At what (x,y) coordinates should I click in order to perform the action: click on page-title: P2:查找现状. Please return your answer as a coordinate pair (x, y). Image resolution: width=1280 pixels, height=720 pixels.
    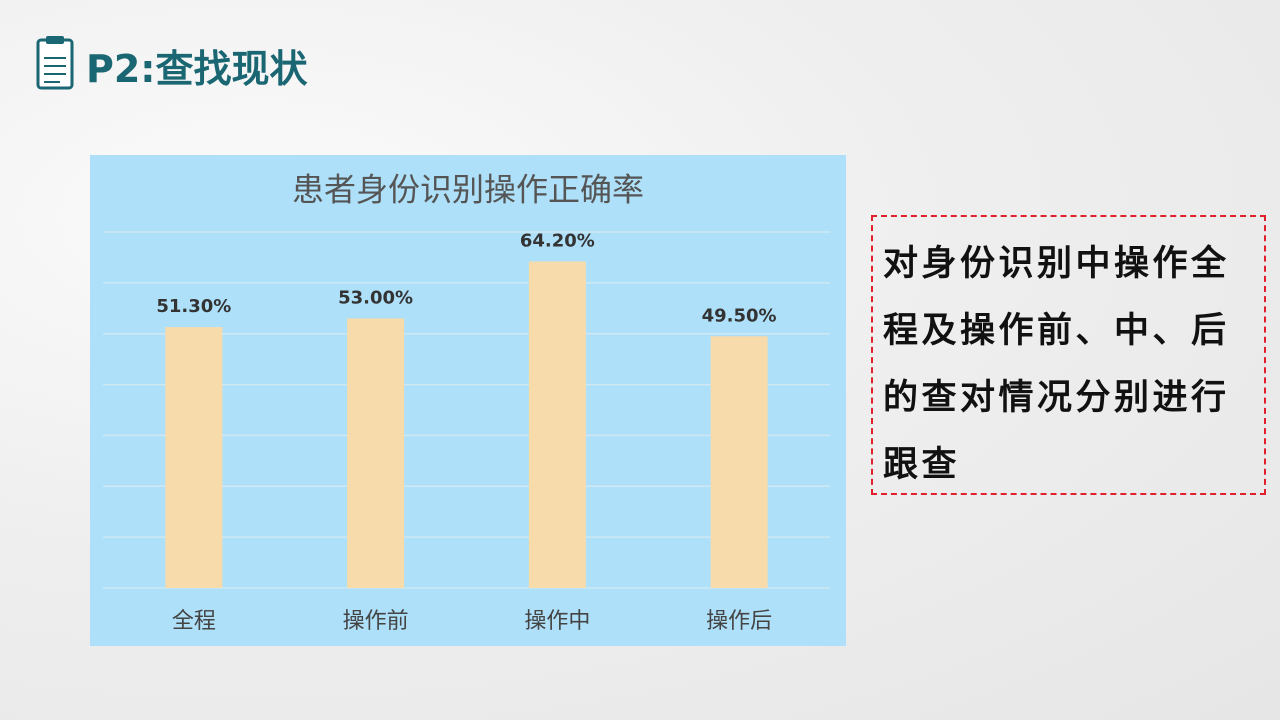
    Looking at the image, I should click on (197, 69).